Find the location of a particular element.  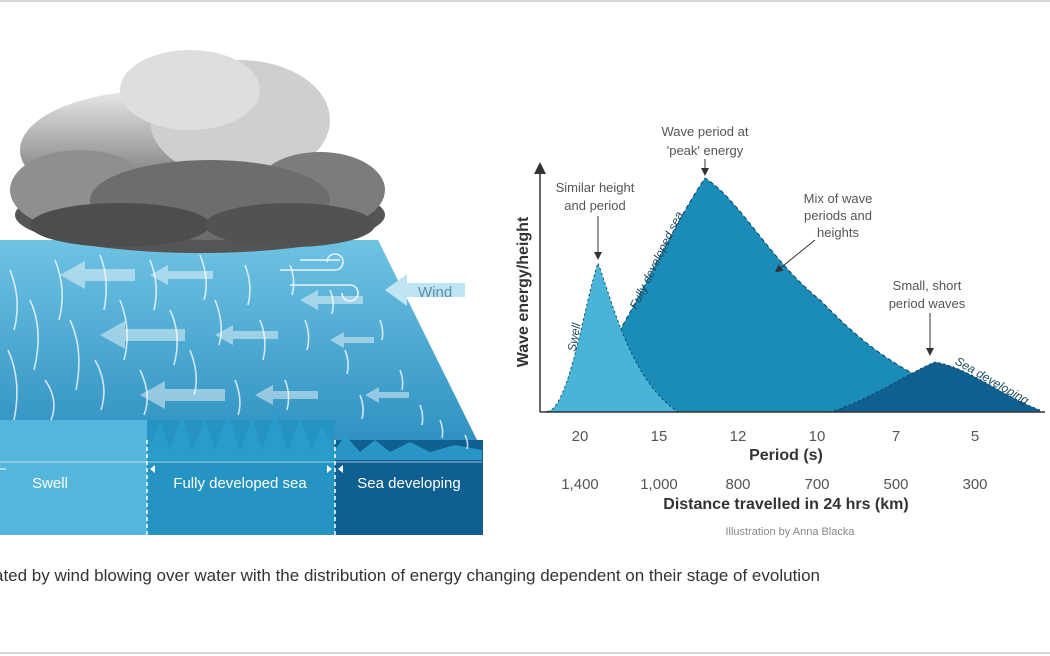

distance-ticks: 1,400 1,000 800 700 500 300 is located at coordinates (774, 484).